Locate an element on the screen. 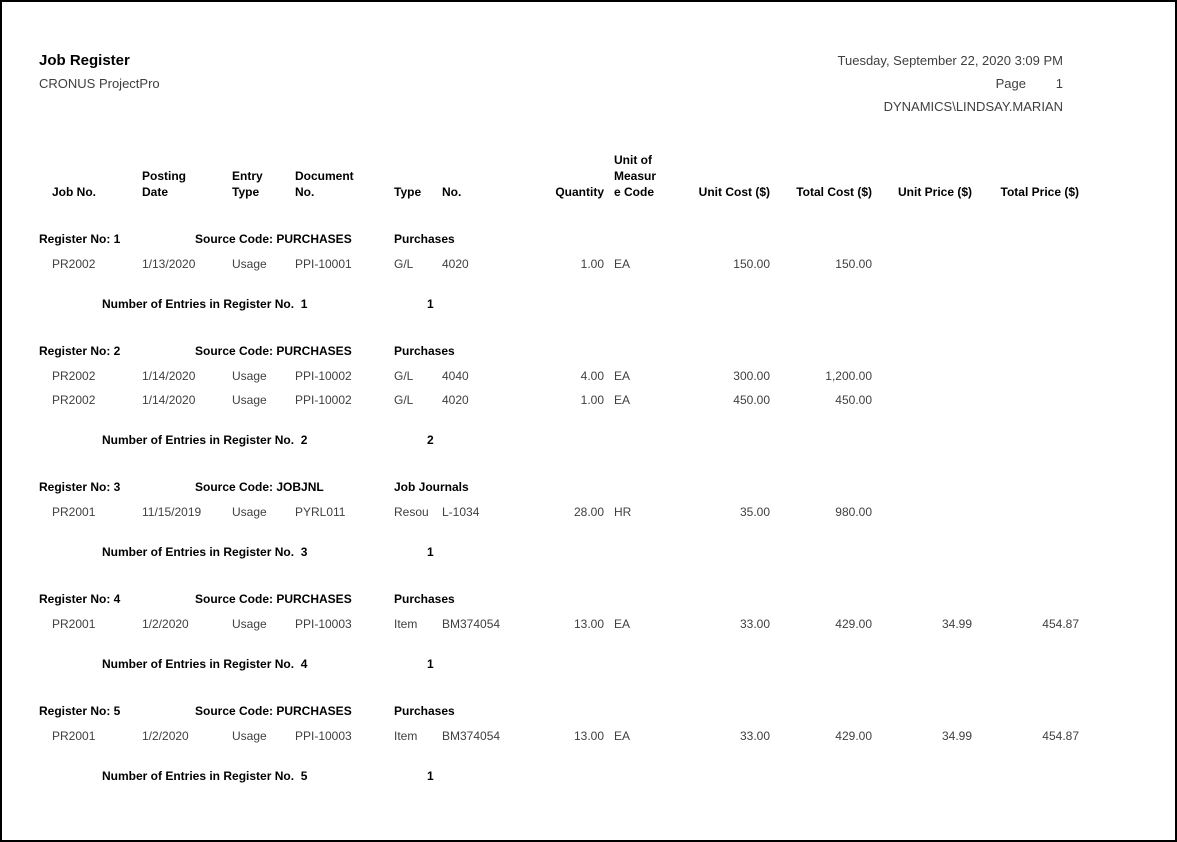 The width and height of the screenshot is (1177, 842). cell-total-cost: 980.00 is located at coordinates (853, 512).